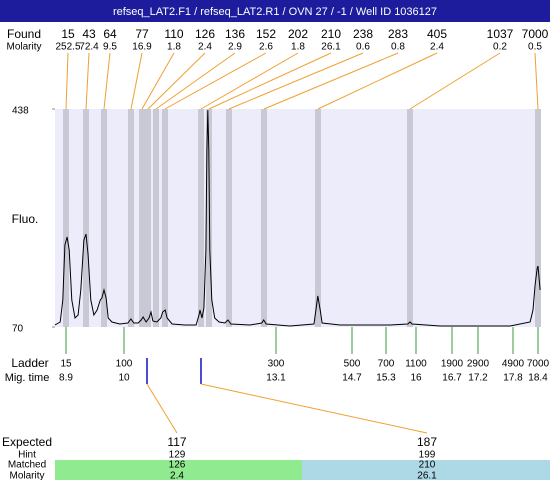  I want to click on found-size: 202, so click(298, 34).